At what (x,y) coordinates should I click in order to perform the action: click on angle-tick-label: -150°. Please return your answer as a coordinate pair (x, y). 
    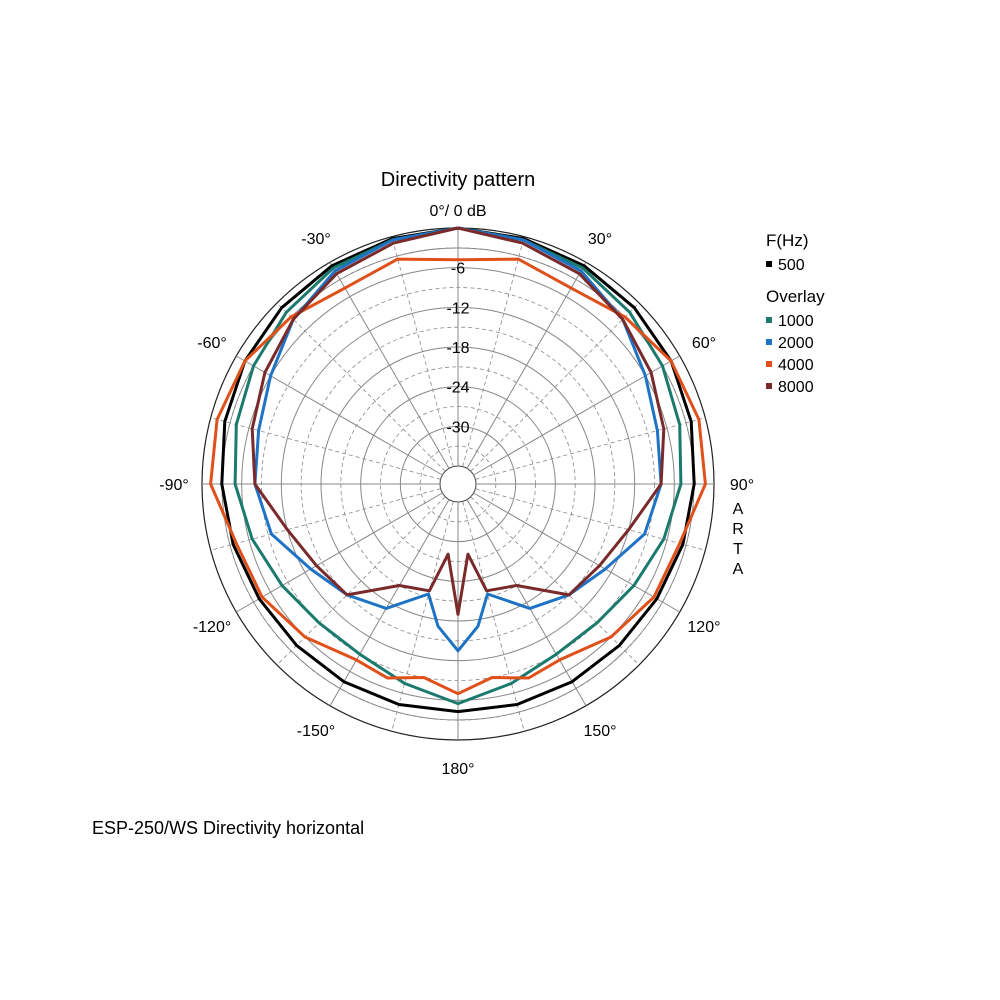
    Looking at the image, I should click on (316, 731).